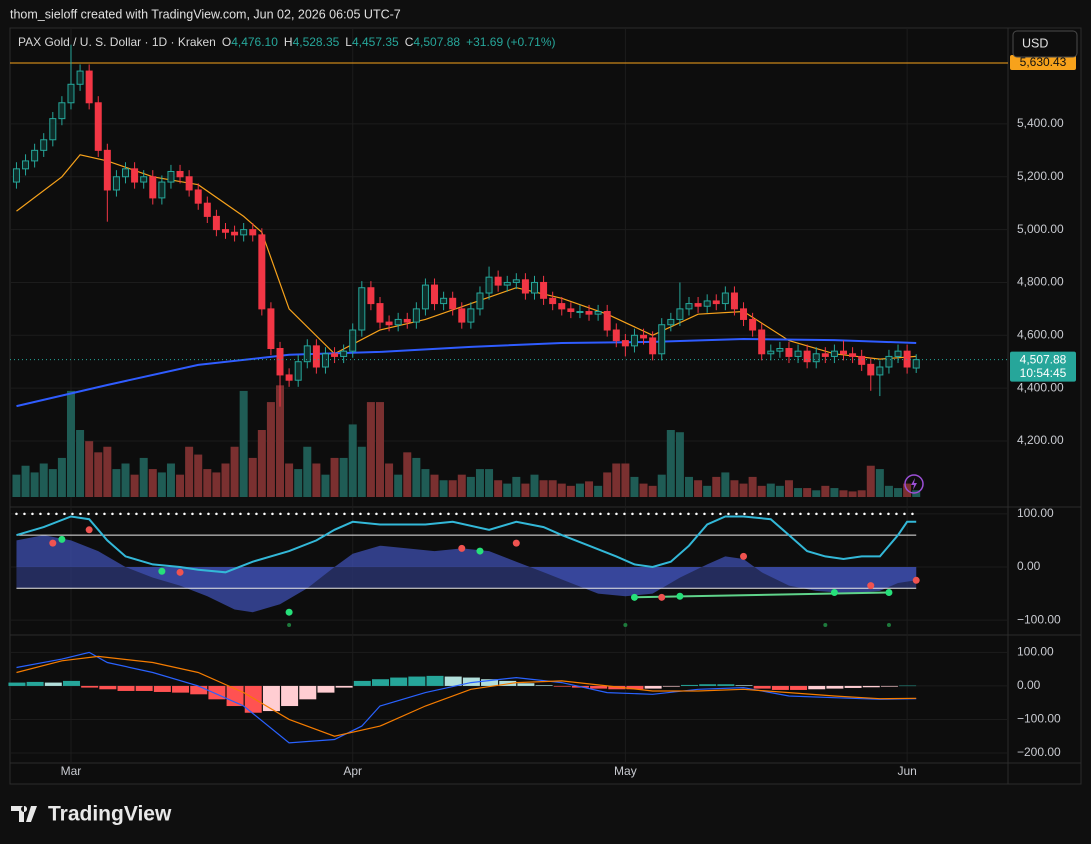  I want to click on y-tick-label: 100.00, so click(1035, 652).